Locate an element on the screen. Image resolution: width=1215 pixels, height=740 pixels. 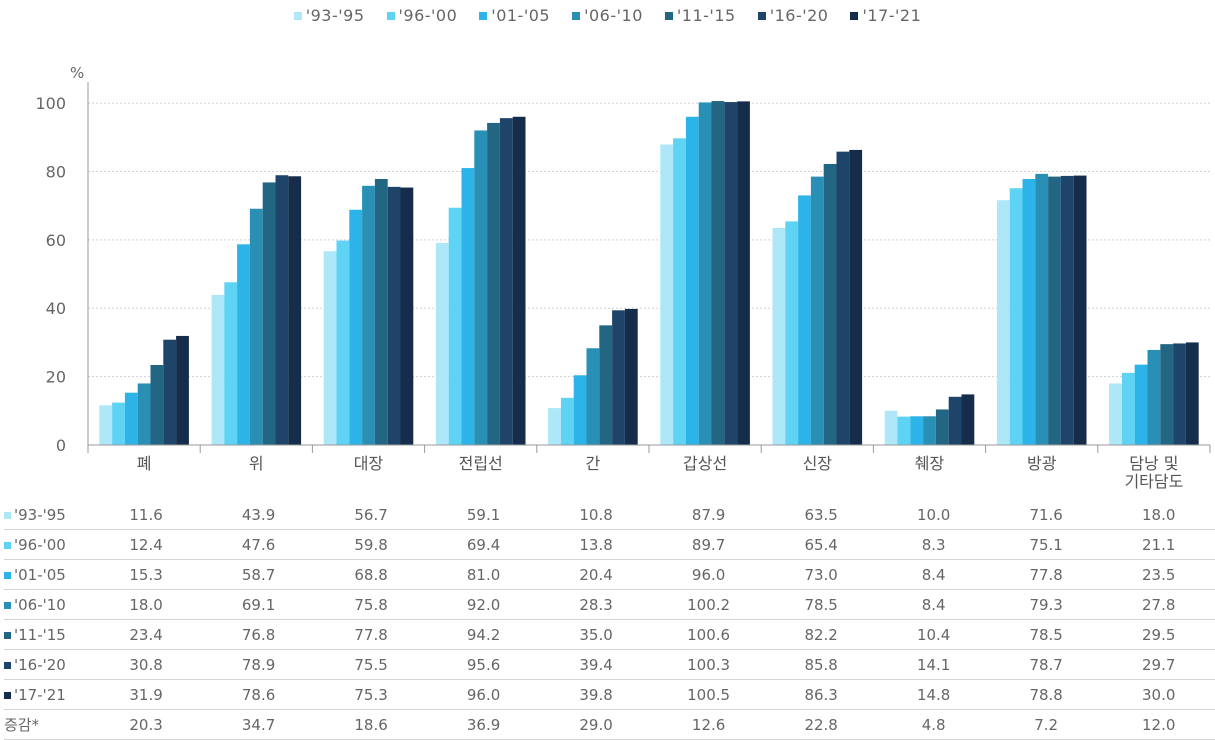
table-row-label: '06-'10 is located at coordinates (47, 604).